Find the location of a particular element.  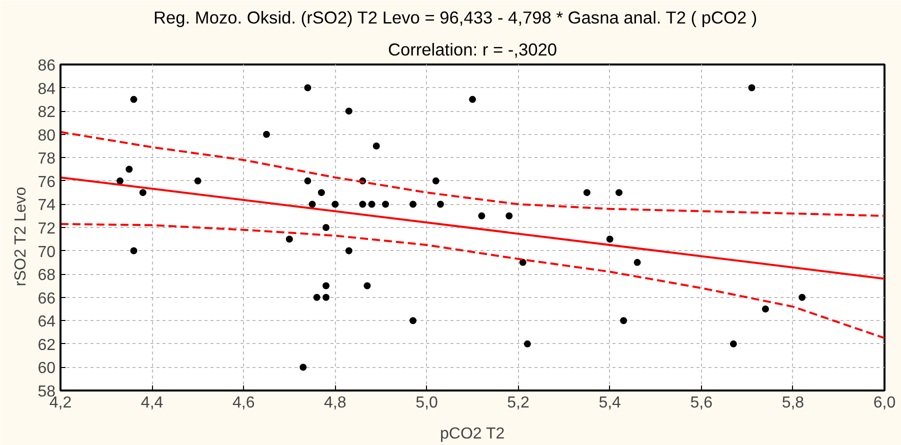

y-tick-label: 68 is located at coordinates (47, 275).